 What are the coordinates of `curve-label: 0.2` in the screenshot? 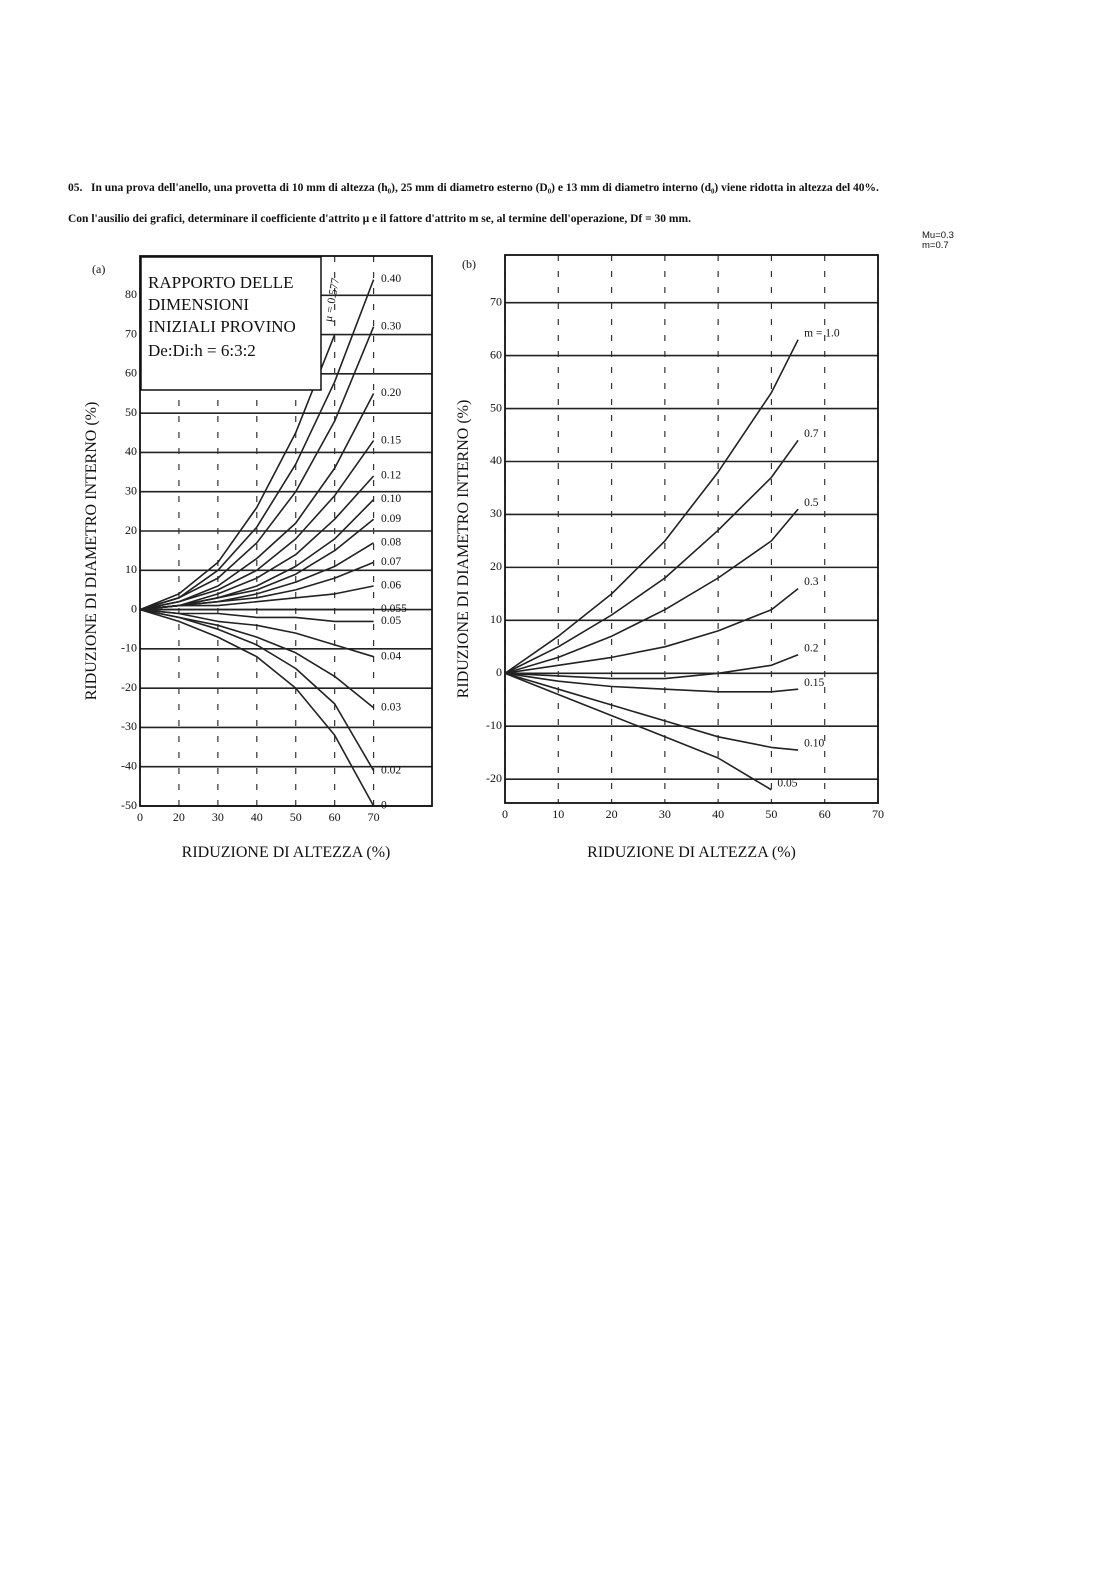 It's located at (811, 648).